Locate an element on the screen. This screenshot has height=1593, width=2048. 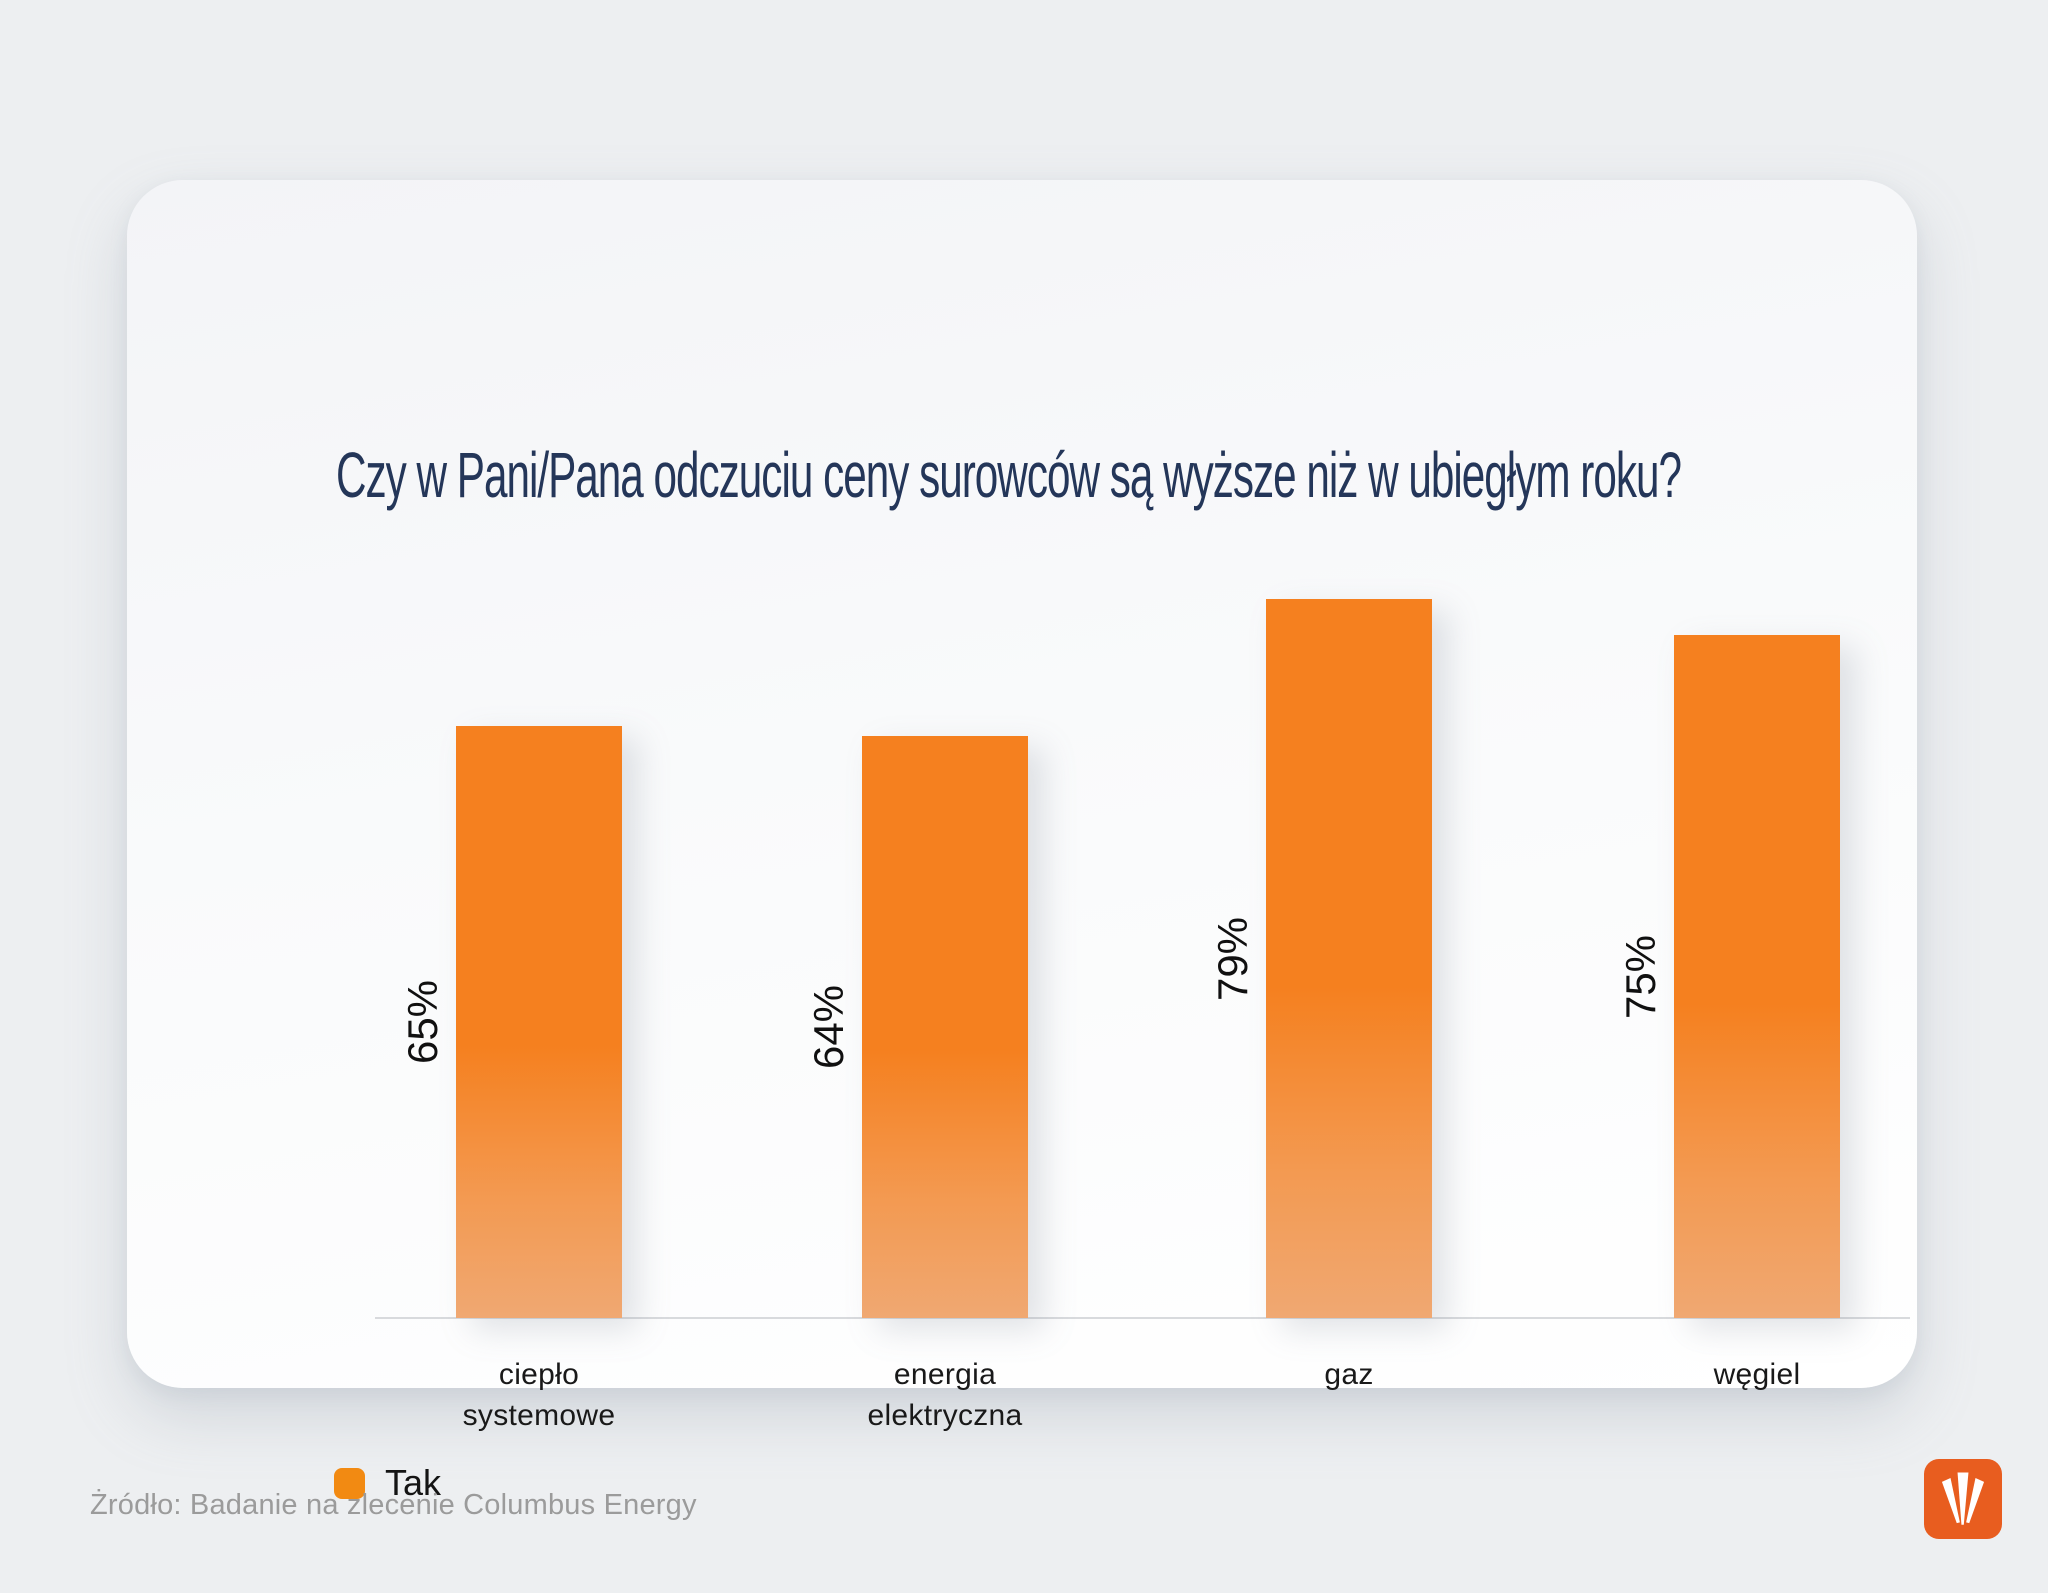
bar-gaz is located at coordinates (1349, 958).